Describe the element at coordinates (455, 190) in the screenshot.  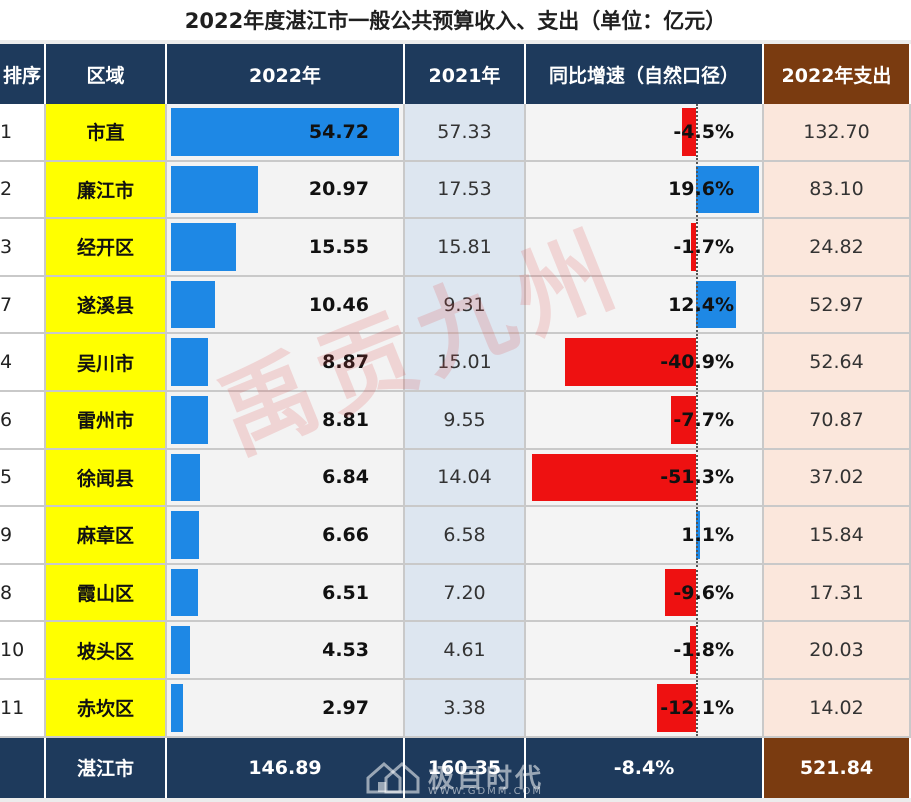
I see `table-row: 2 廉江市 20.97 17.53 19.6% 83.10` at that location.